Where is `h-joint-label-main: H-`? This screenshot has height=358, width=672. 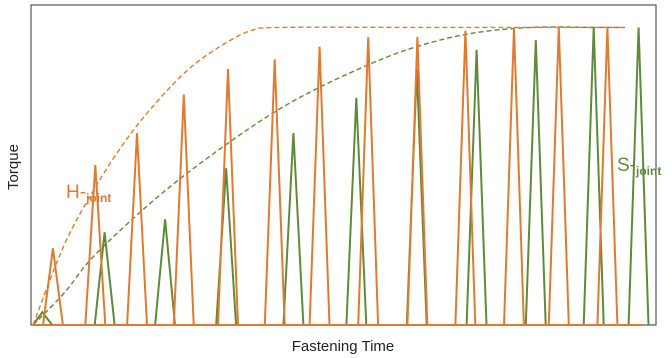 h-joint-label-main: H- is located at coordinates (76, 192).